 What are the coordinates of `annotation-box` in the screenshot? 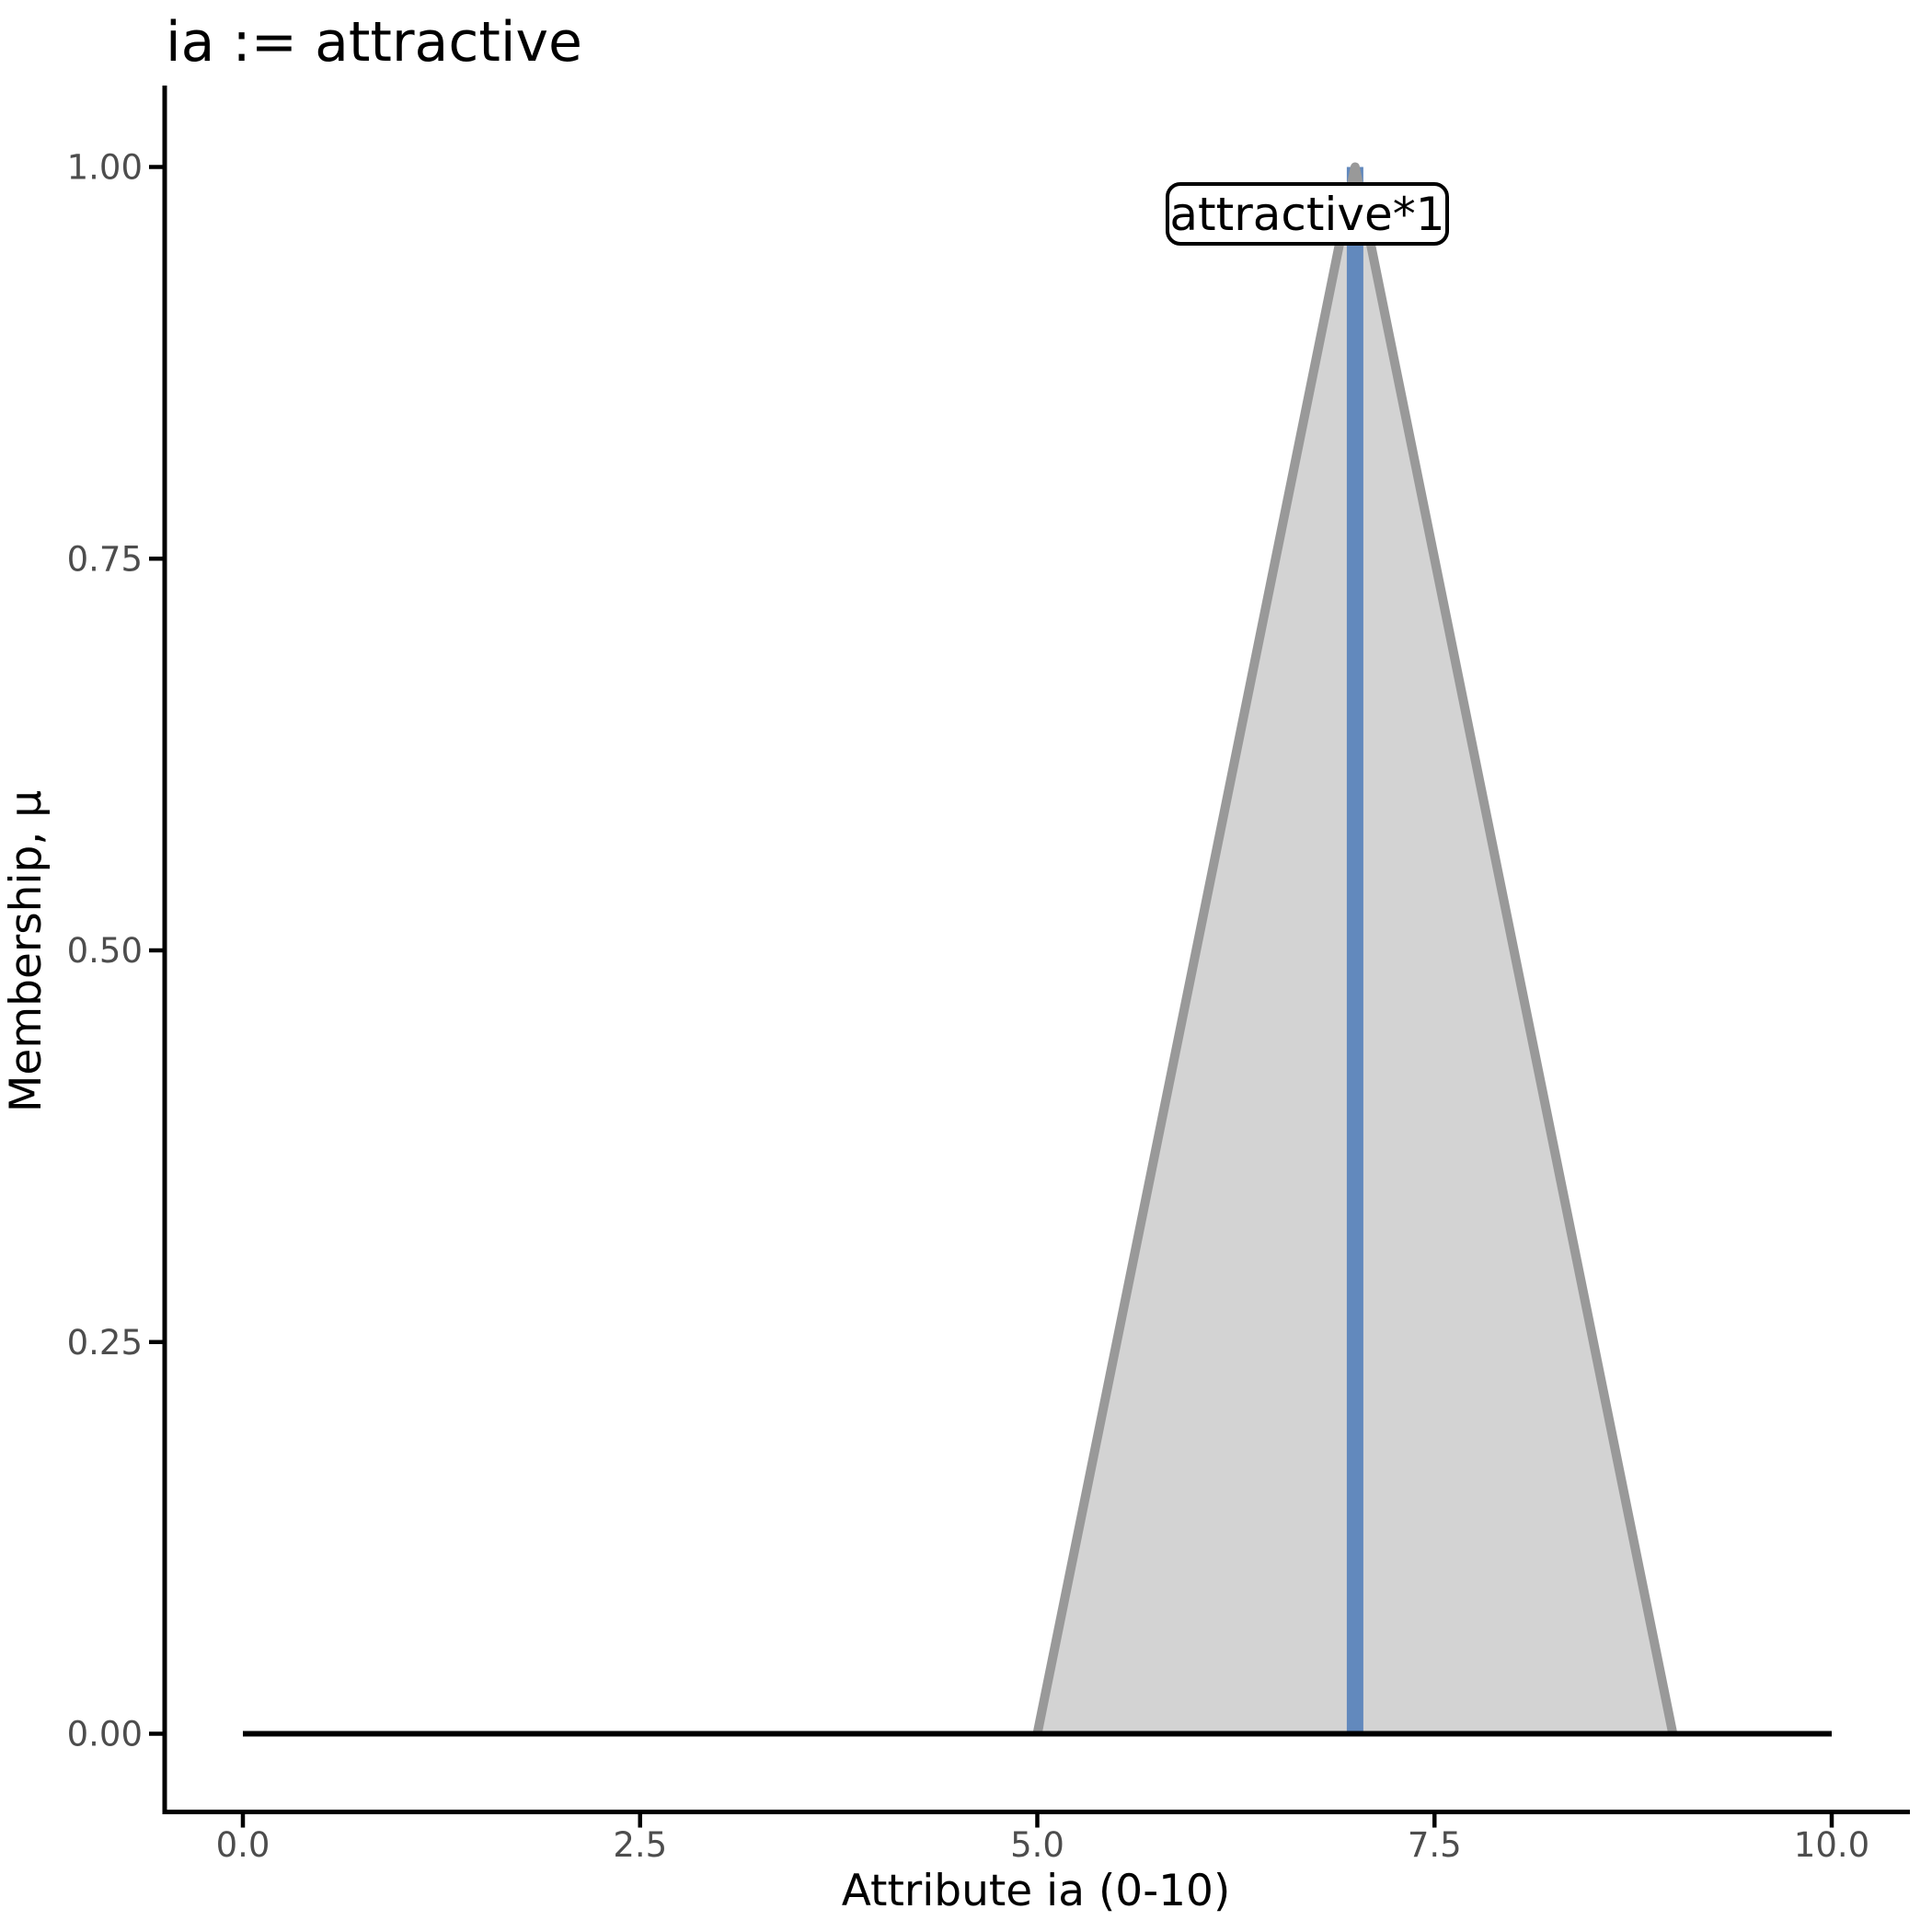 It's located at (1307, 214).